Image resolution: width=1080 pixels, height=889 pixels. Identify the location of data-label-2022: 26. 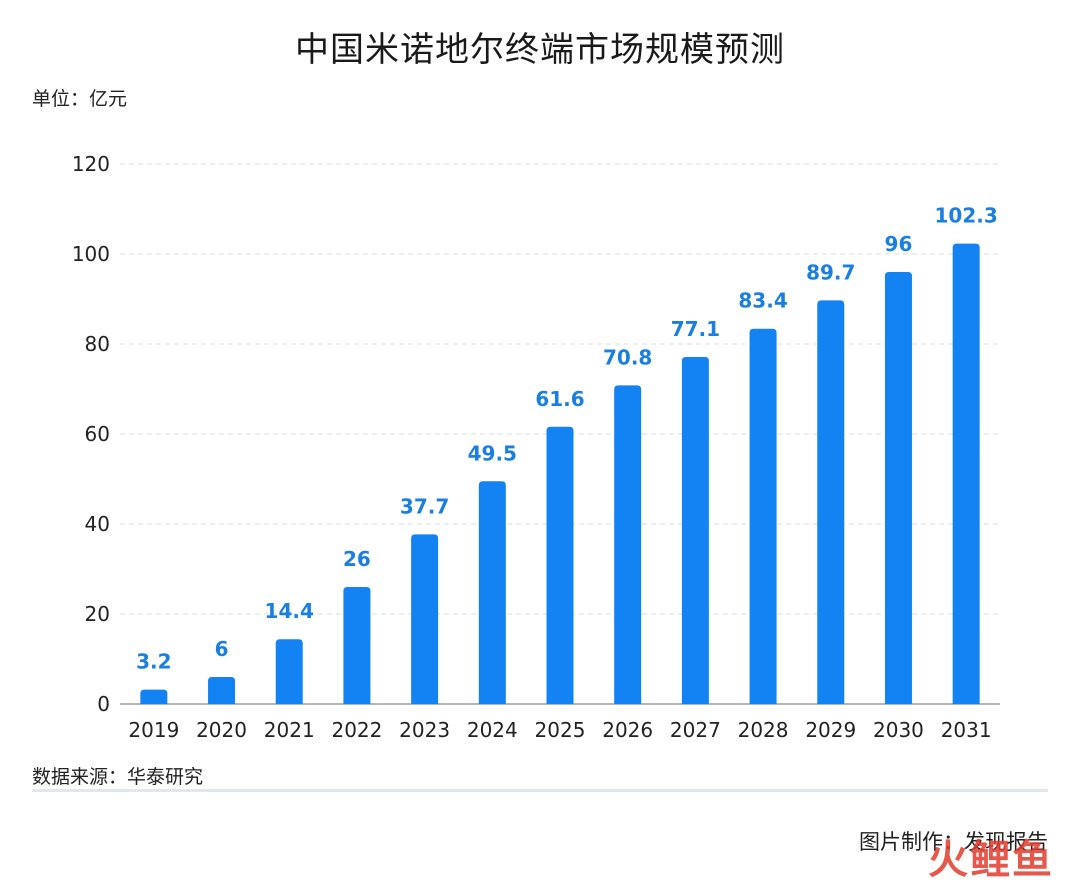
(357, 559).